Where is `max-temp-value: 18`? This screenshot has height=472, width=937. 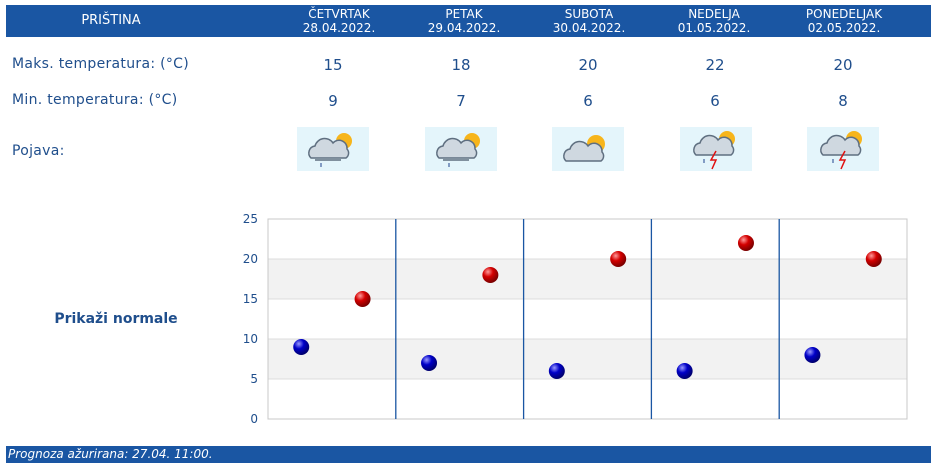
max-temp-value: 18 is located at coordinates (461, 65).